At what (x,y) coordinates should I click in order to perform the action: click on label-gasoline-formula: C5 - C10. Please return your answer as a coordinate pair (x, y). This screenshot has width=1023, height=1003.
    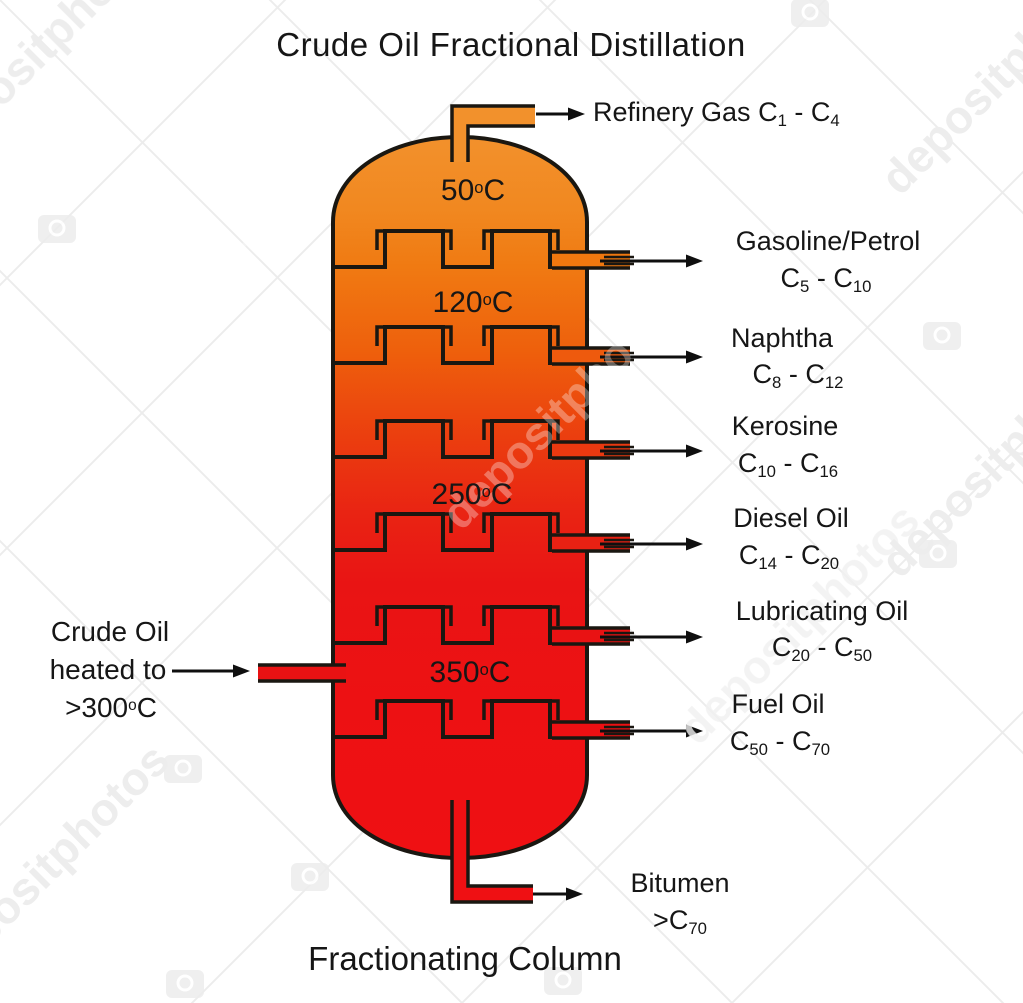
    Looking at the image, I should click on (826, 280).